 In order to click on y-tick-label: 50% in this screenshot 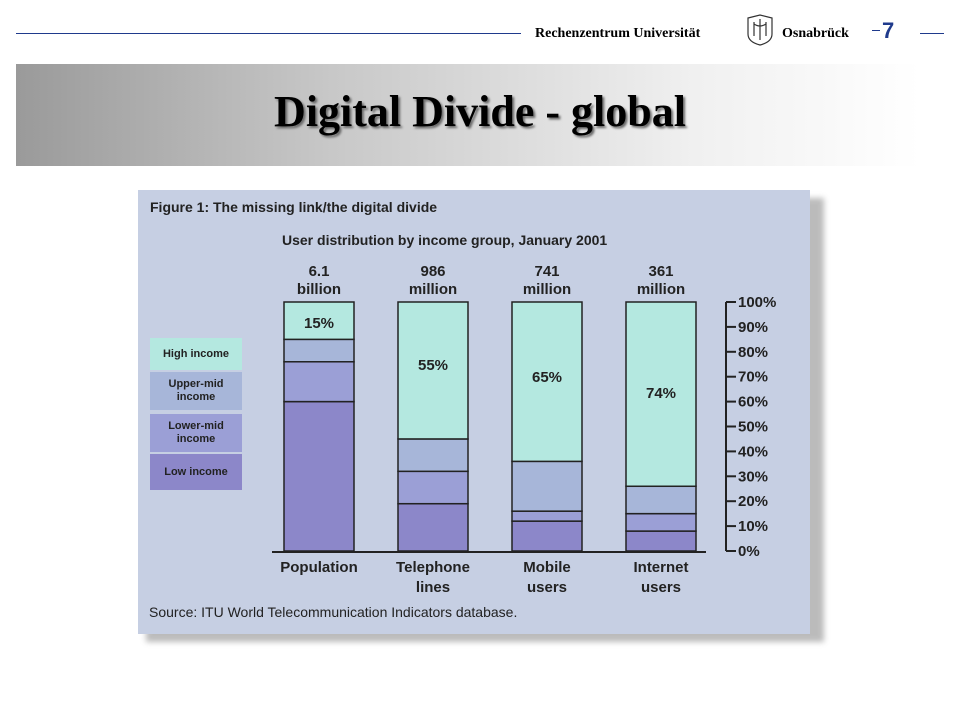, I will do `click(753, 427)`.